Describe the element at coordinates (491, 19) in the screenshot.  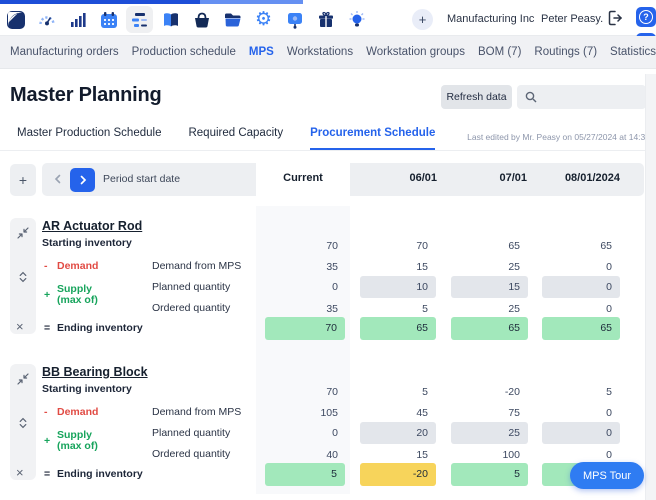
I see `company-name: Manufacturing Inc` at that location.